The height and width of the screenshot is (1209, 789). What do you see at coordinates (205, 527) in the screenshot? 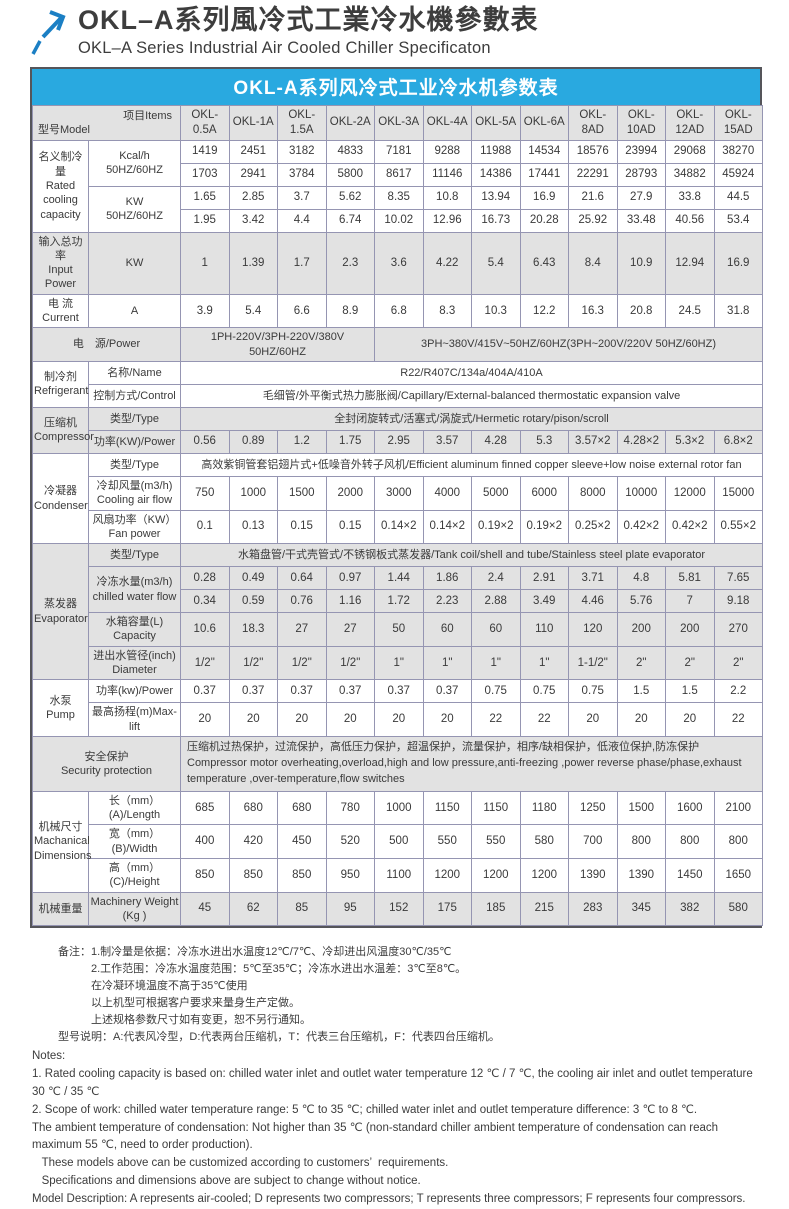
I see `spec-value: 0.1` at bounding box center [205, 527].